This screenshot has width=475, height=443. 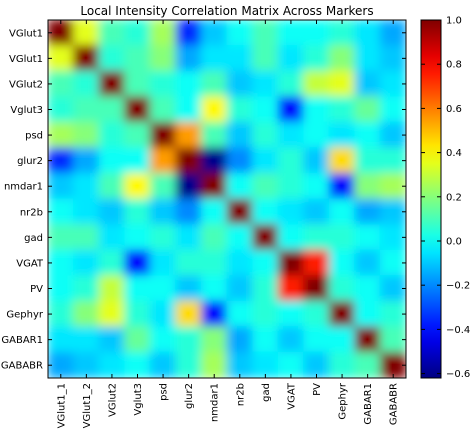 What do you see at coordinates (23, 187) in the screenshot?
I see `y-tick-label: nmdar1` at bounding box center [23, 187].